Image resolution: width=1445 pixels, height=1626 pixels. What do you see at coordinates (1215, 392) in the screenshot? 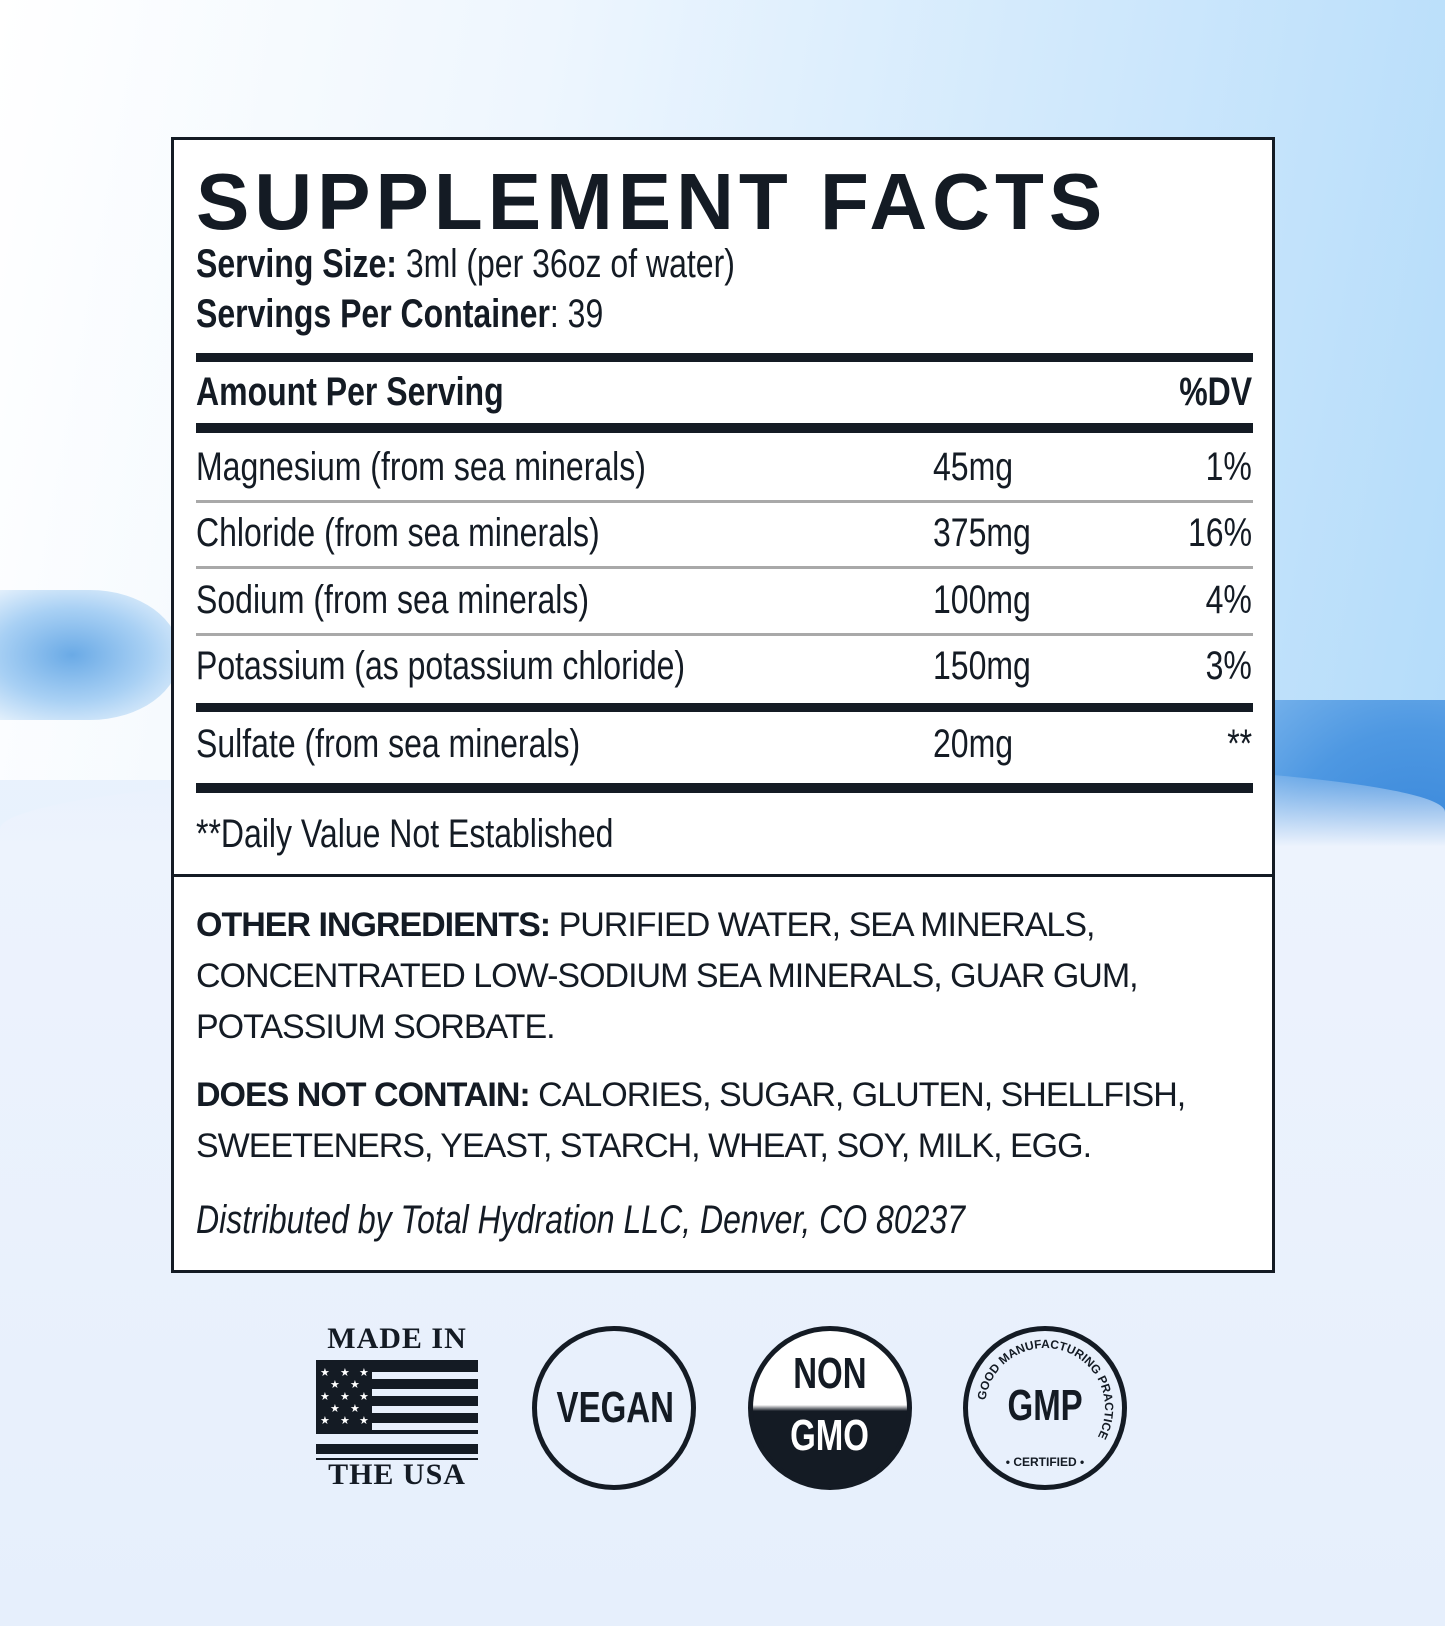
I see `dv-header: %DV` at bounding box center [1215, 392].